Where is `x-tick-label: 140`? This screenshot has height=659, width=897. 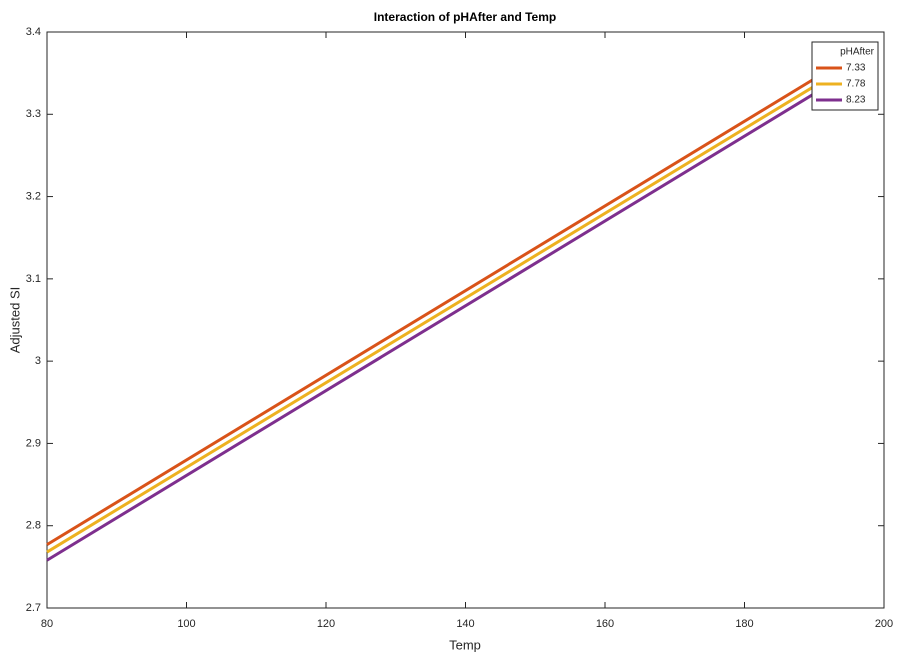 x-tick-label: 140 is located at coordinates (465, 624).